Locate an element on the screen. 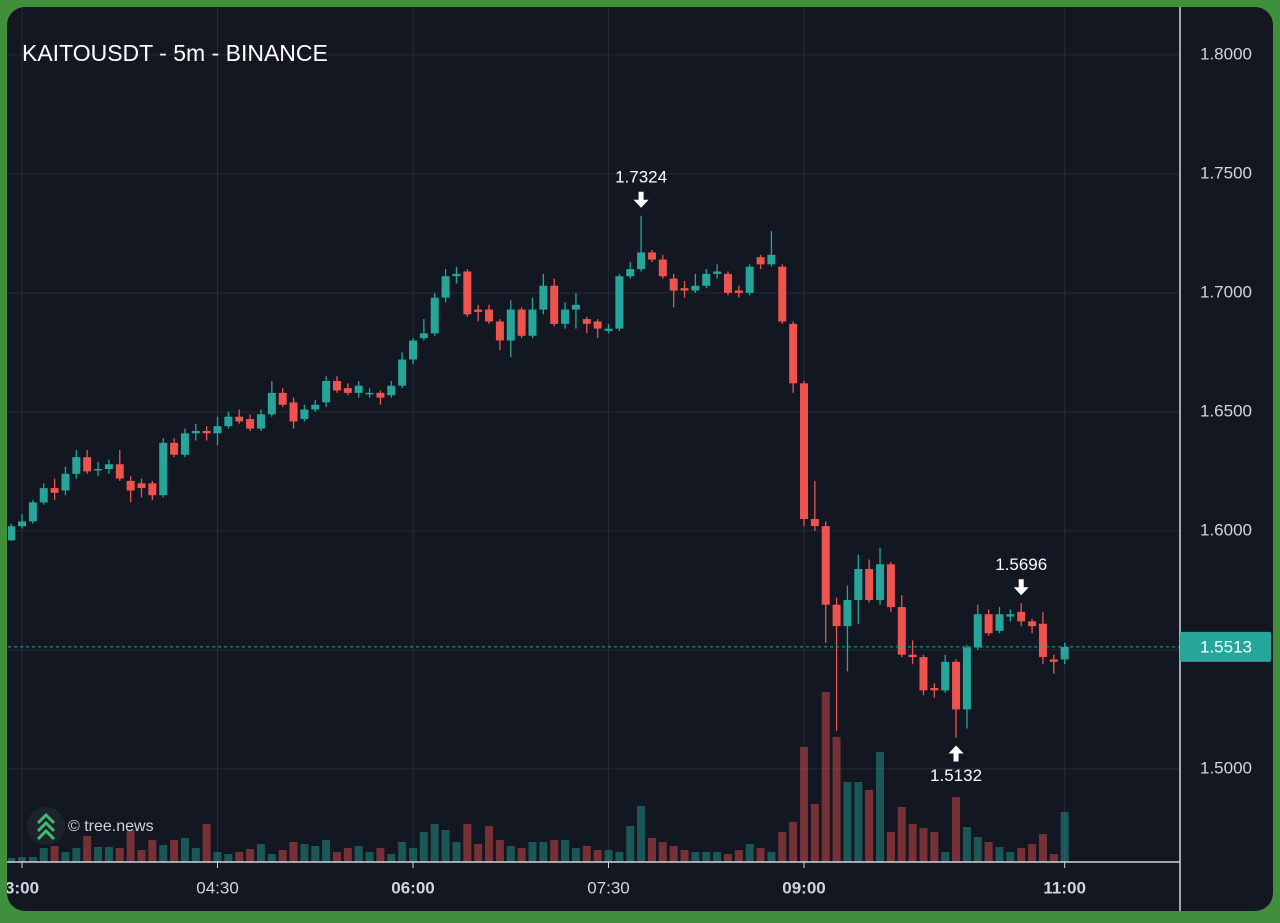 The height and width of the screenshot is (923, 1280). x-tick-label: 3:00 is located at coordinates (22, 887).